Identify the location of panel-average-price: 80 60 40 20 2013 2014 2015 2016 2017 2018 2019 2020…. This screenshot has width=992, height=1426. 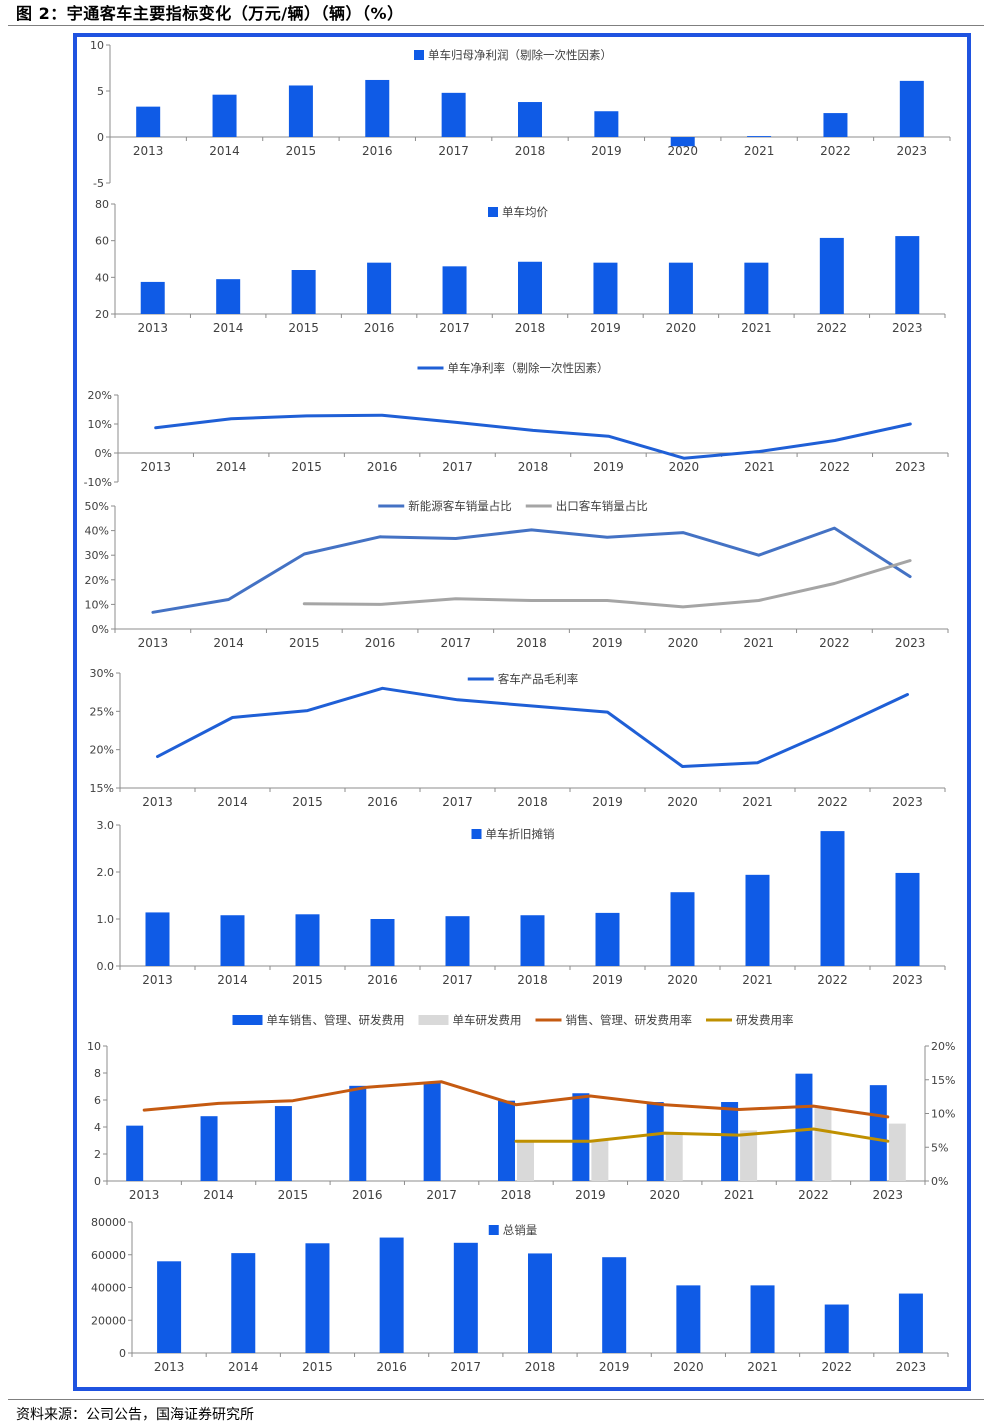
(522, 267).